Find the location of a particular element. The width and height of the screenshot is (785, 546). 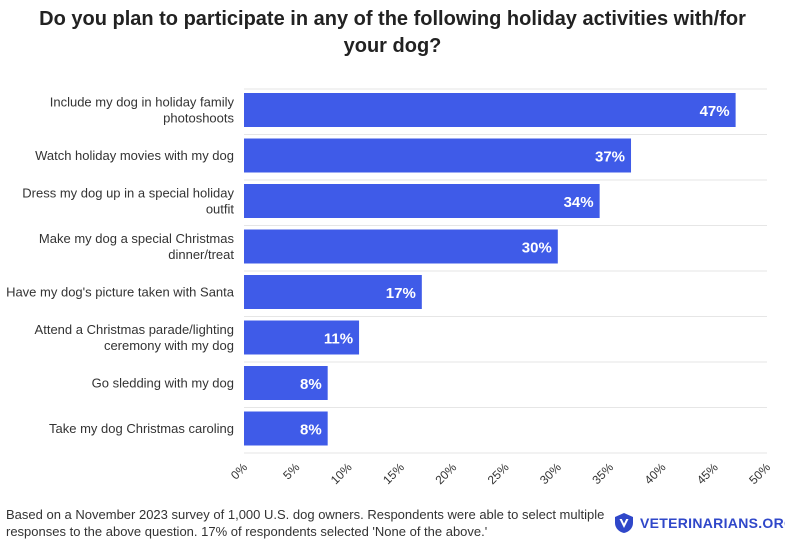

x-tick-label: 30% is located at coordinates (550, 473).